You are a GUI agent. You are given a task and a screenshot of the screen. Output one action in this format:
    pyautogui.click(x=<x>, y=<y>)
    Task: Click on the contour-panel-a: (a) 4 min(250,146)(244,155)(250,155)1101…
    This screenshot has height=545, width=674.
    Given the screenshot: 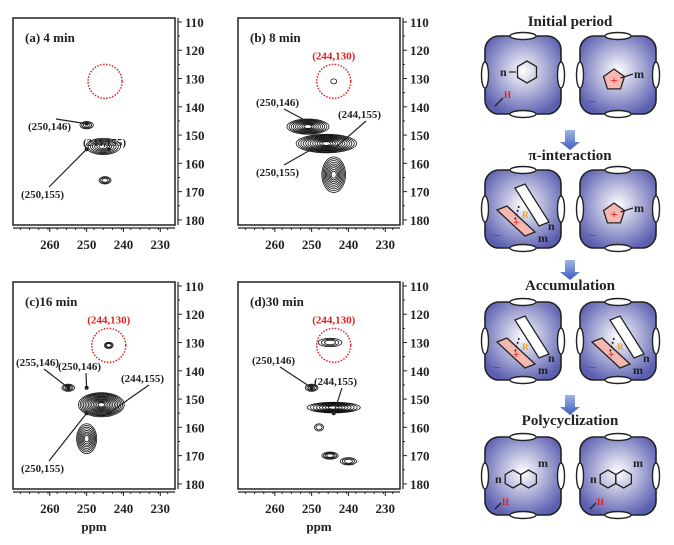 What is the action you would take?
    pyautogui.click(x=109, y=133)
    